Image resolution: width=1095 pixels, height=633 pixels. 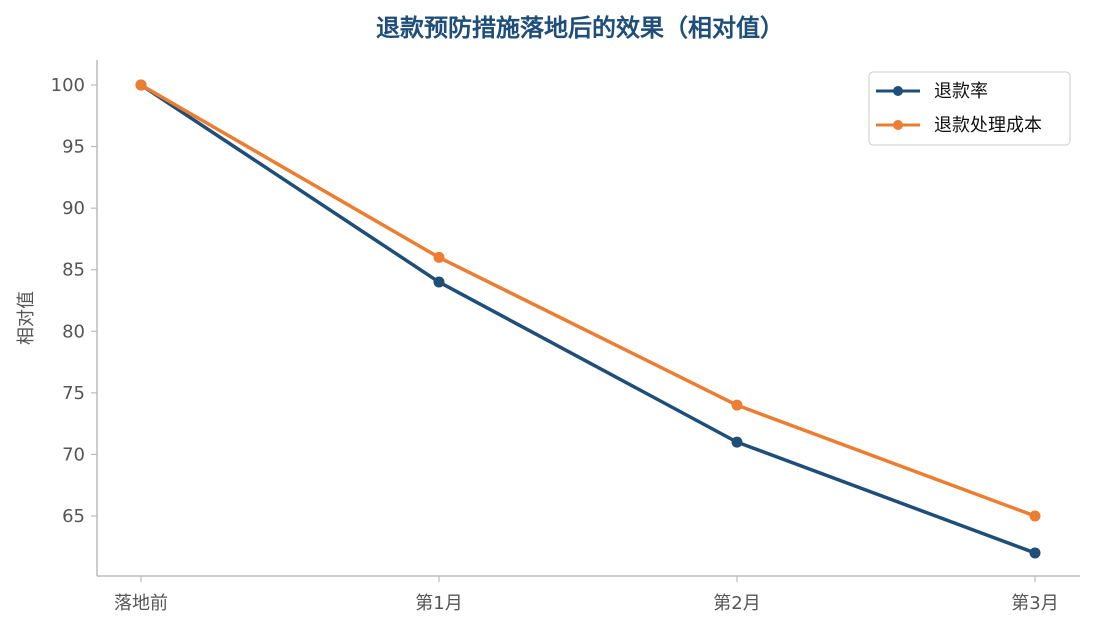 What do you see at coordinates (438, 603) in the screenshot?
I see `x-tick-label: 第1月` at bounding box center [438, 603].